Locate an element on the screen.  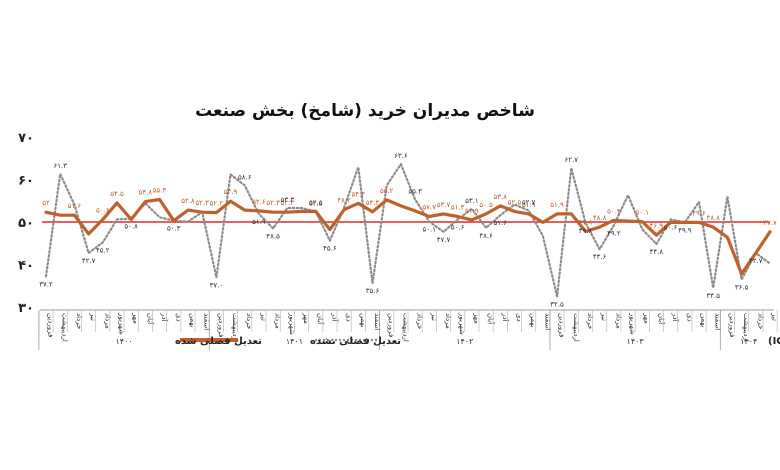
data-label-adjusted: ۵۰.۴ is located at coordinates (614, 211).